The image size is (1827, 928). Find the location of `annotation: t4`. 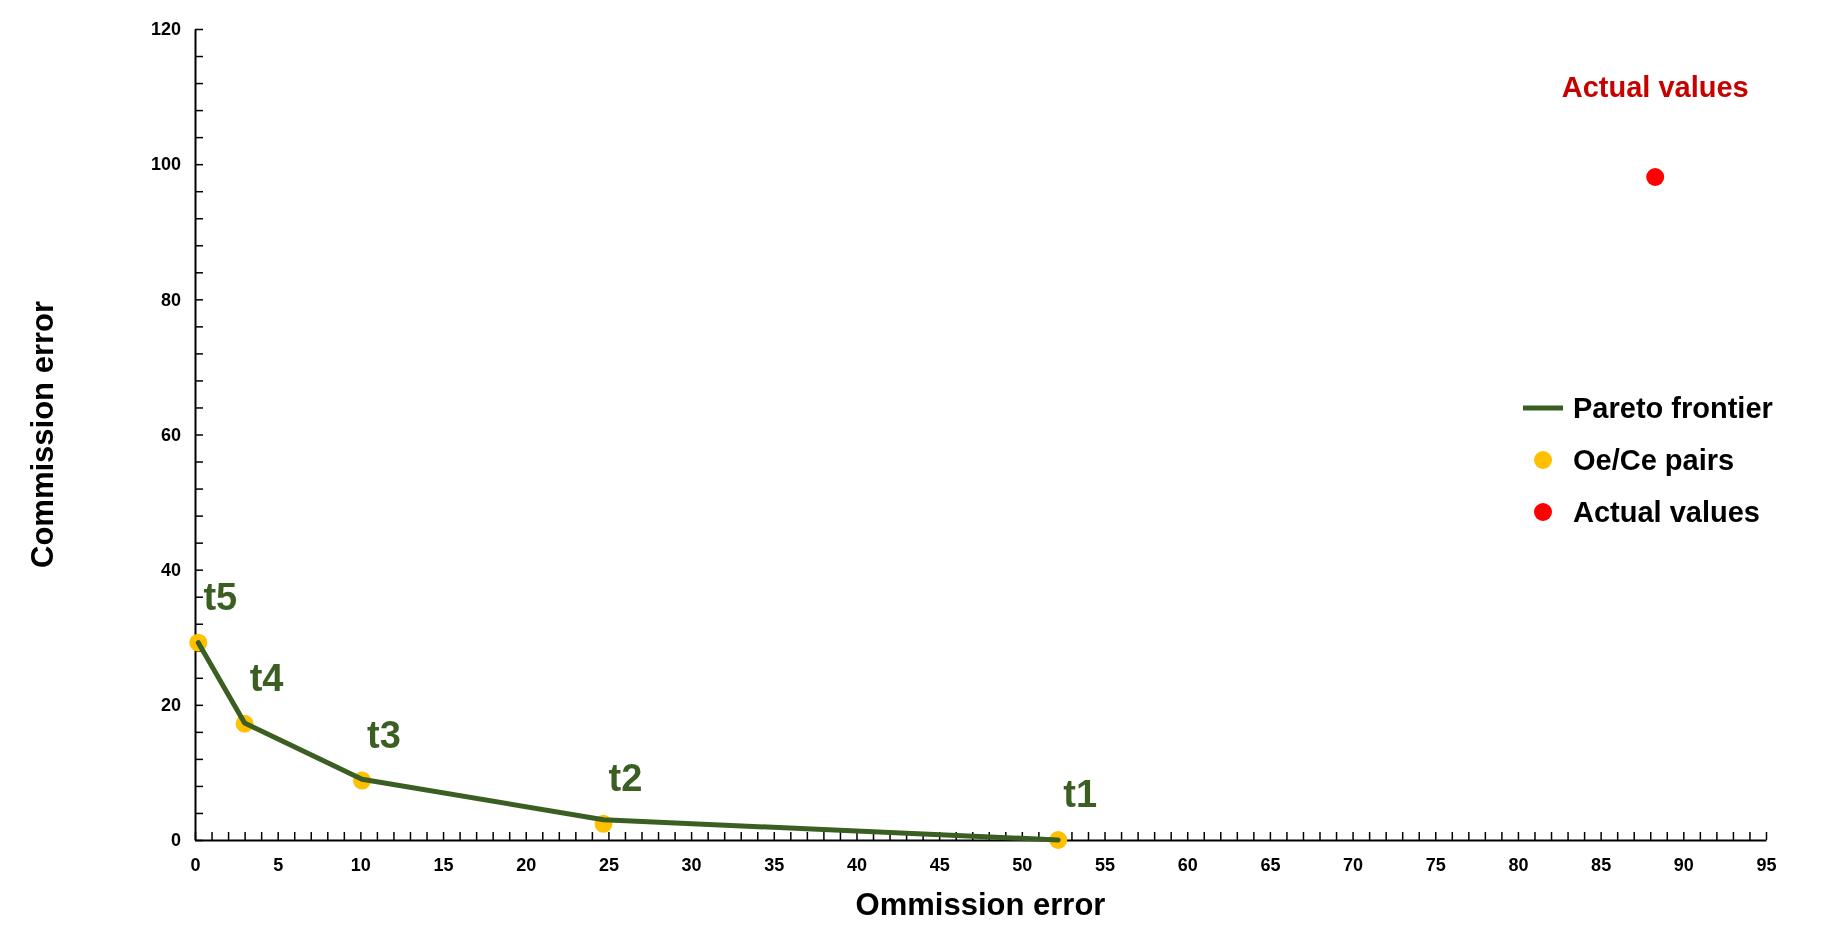

annotation: t4 is located at coordinates (266, 678).